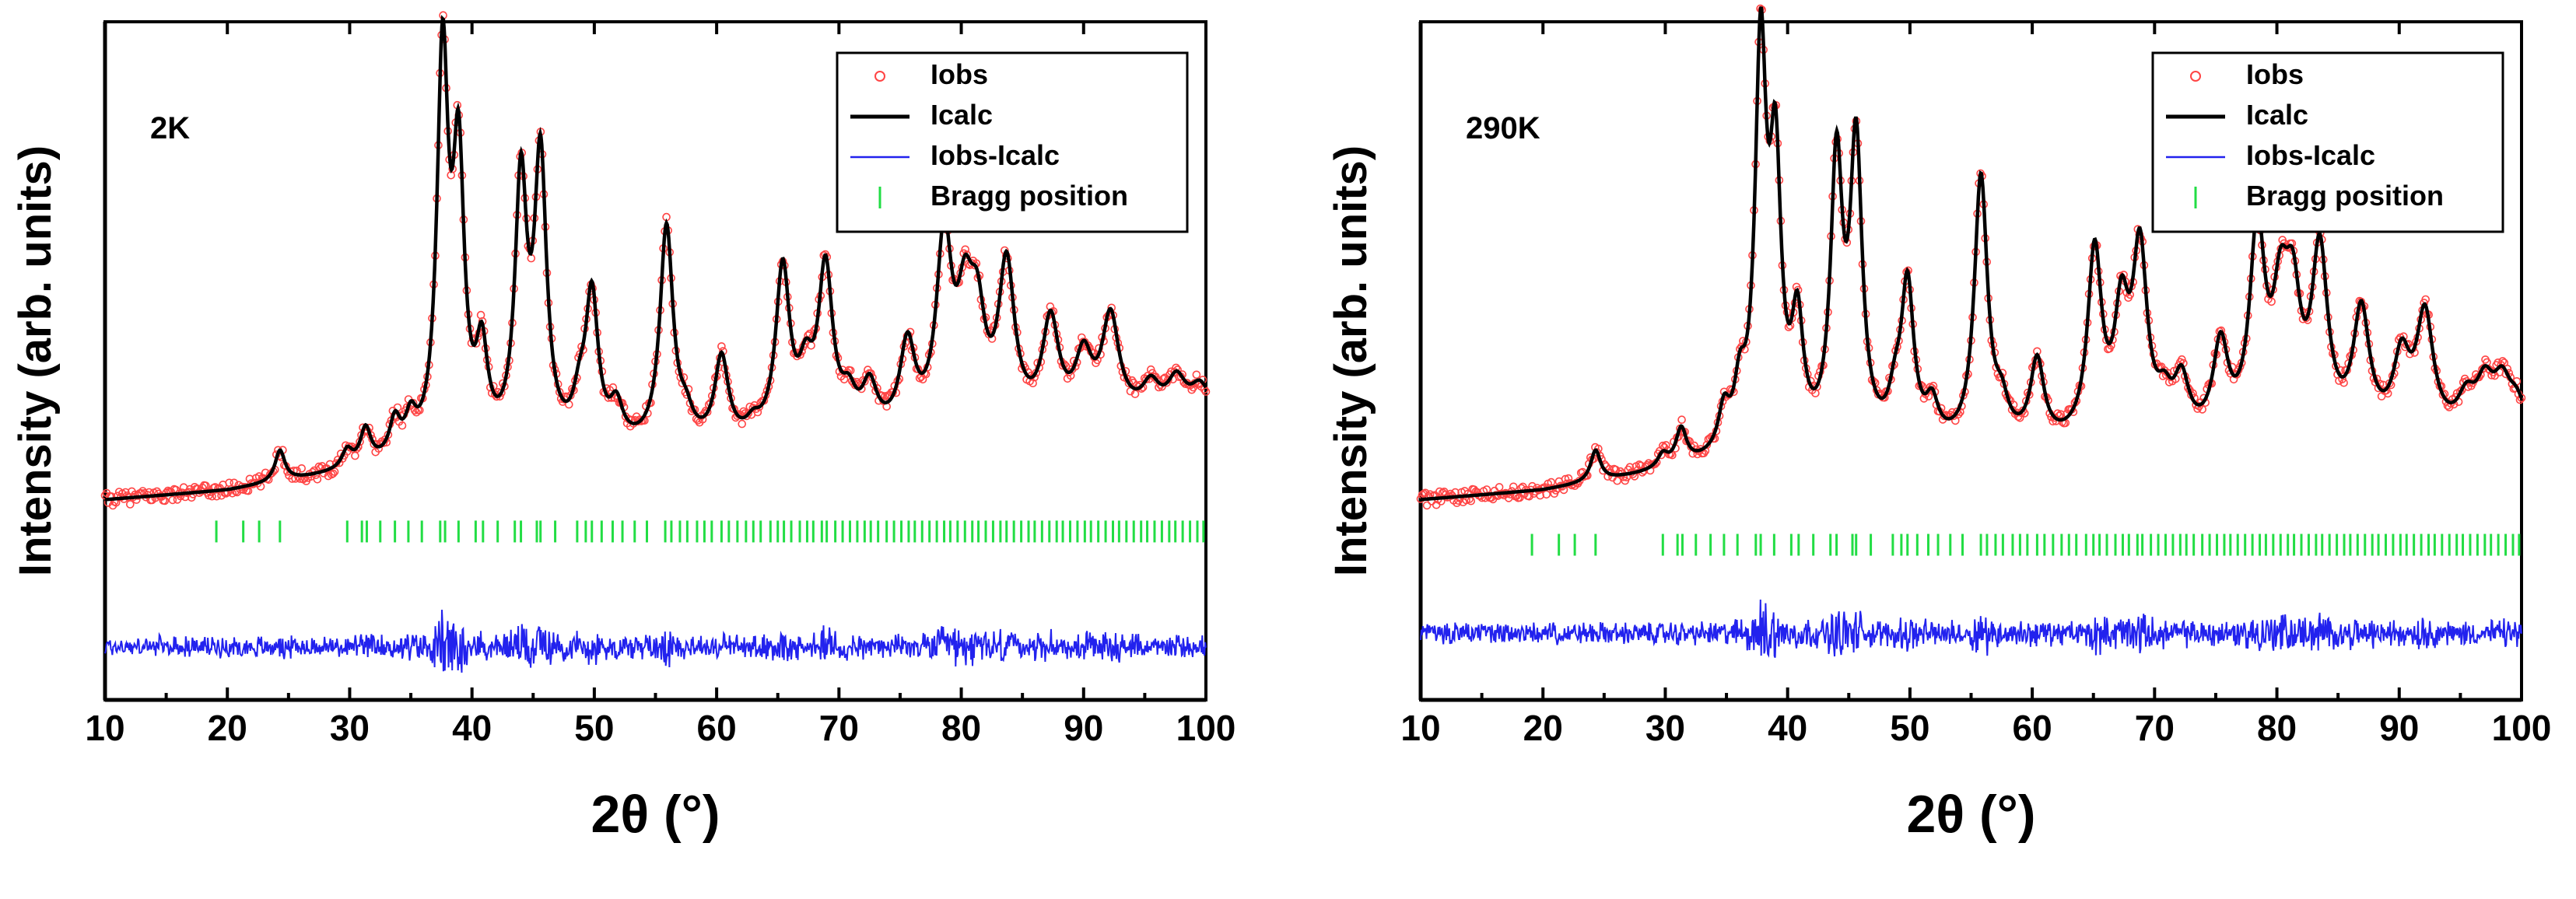  What do you see at coordinates (1503, 128) in the screenshot?
I see `temperature-label: 290K` at bounding box center [1503, 128].